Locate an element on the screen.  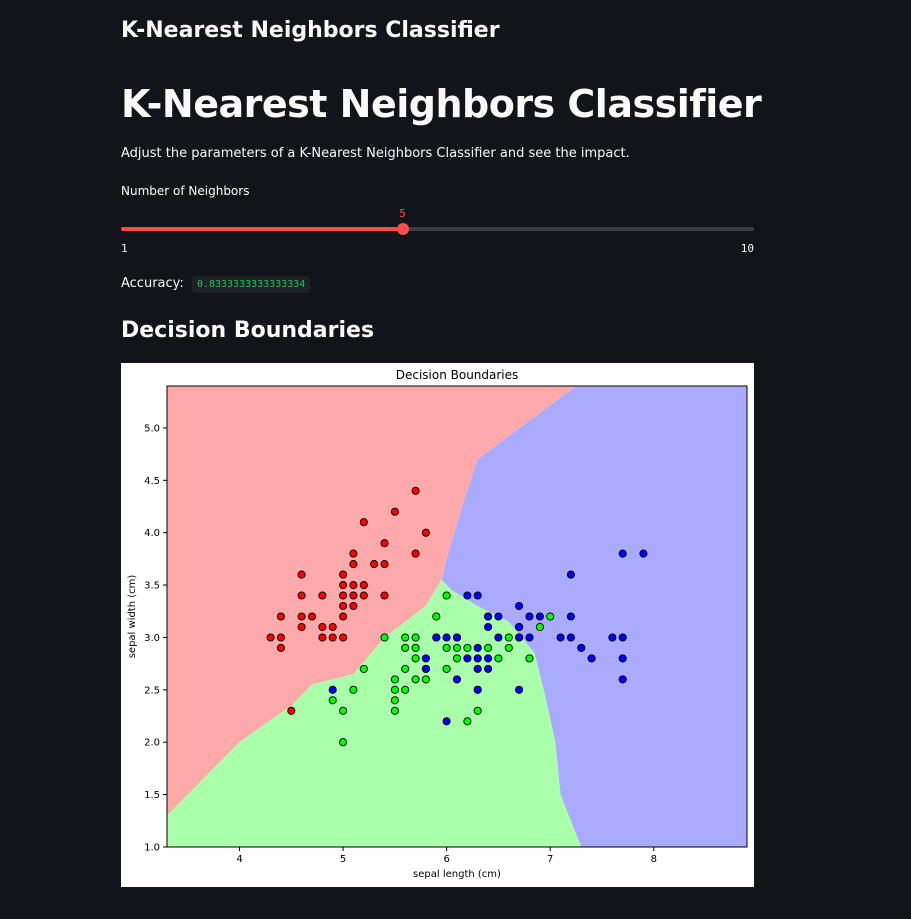
x-tick-label: 6 is located at coordinates (446, 859).